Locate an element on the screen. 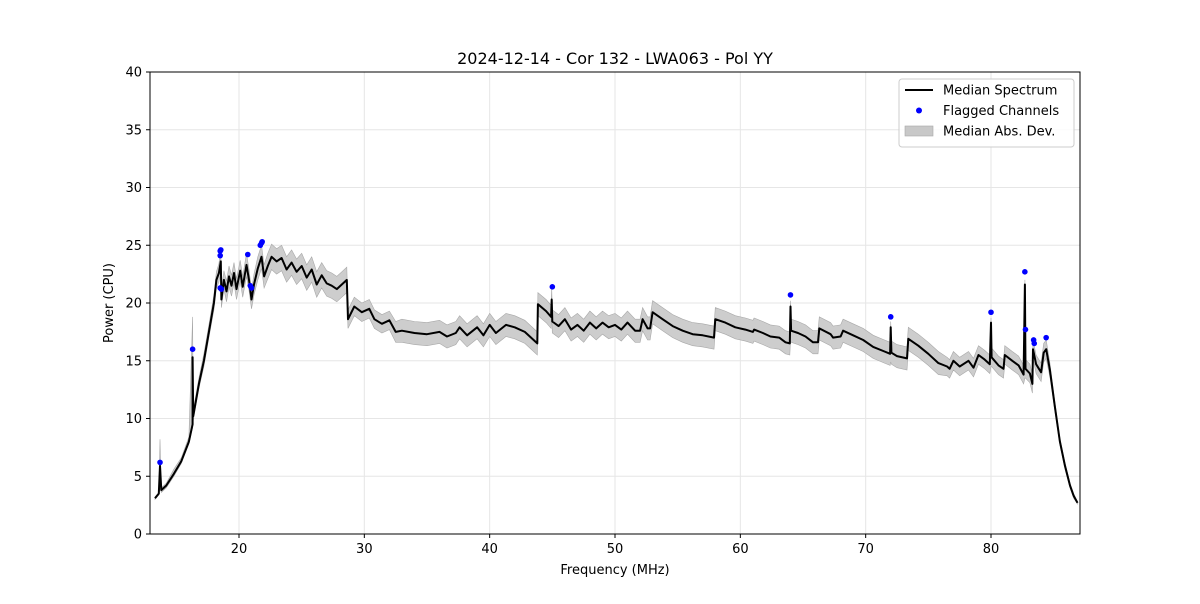 The image size is (1200, 604). y-tick-label: 35 is located at coordinates (133, 130).